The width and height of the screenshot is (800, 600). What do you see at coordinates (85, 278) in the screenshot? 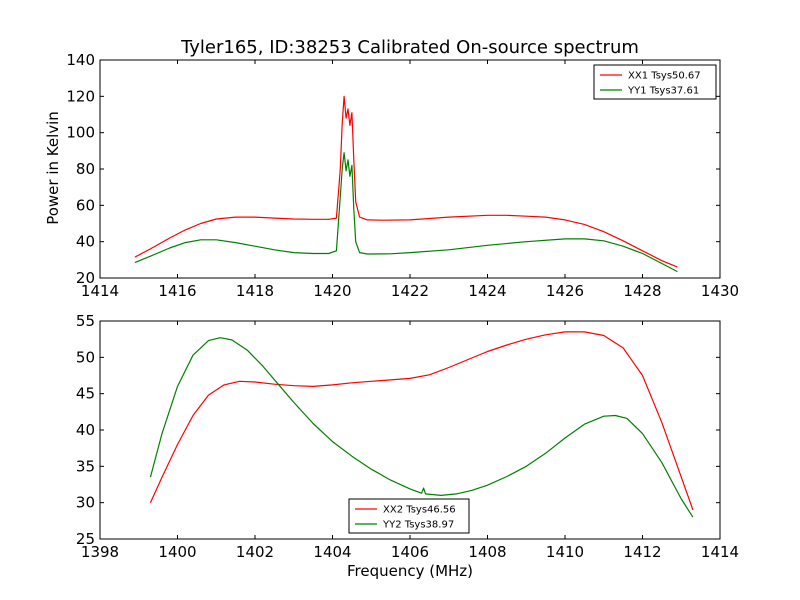
I see `y-tick-label: 20` at bounding box center [85, 278].